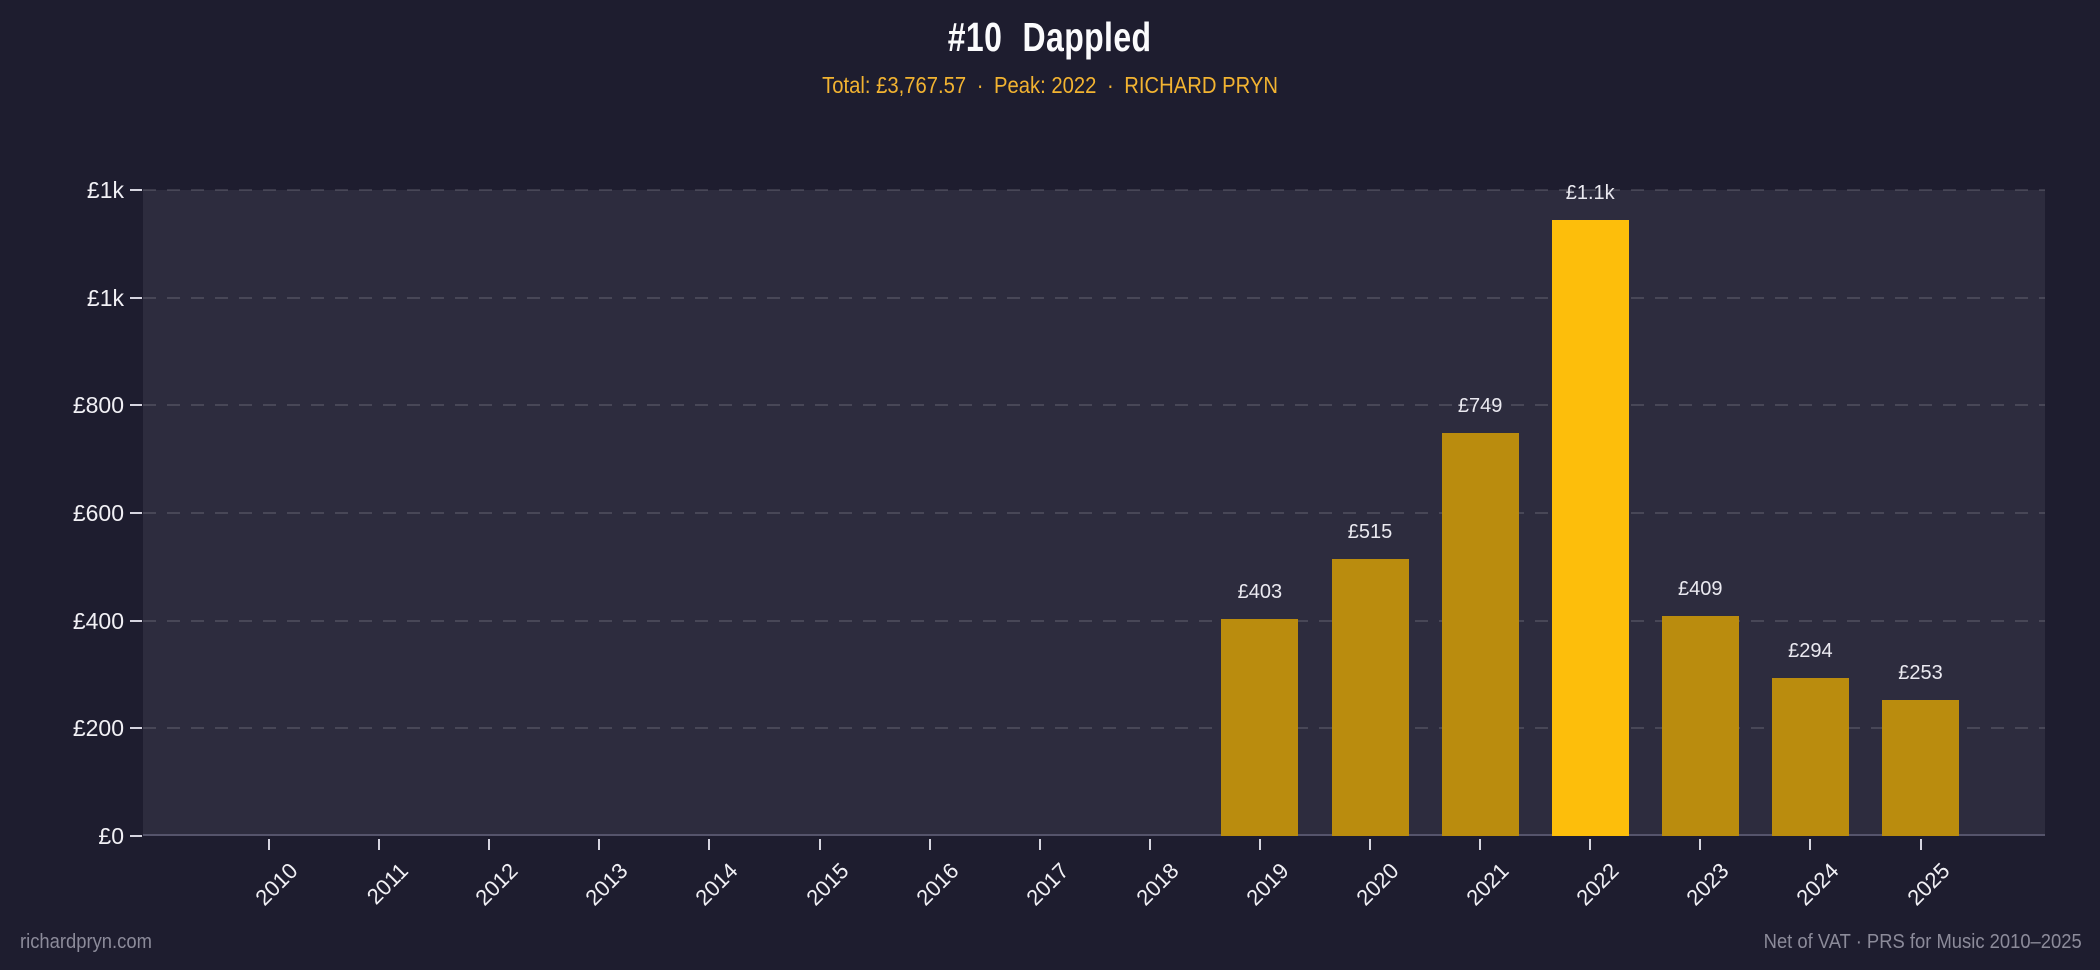  What do you see at coordinates (894, 85) in the screenshot?
I see `total-earnings: Total: £3,767.57` at bounding box center [894, 85].